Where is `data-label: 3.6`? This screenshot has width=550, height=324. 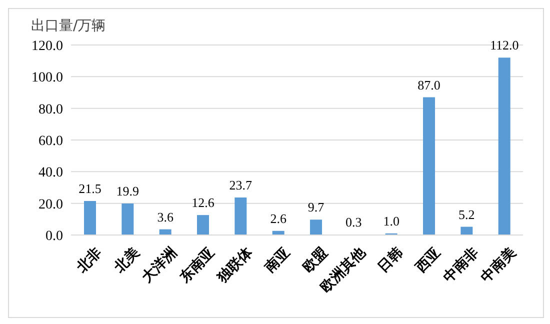
data-label: 3.6 is located at coordinates (165, 216).